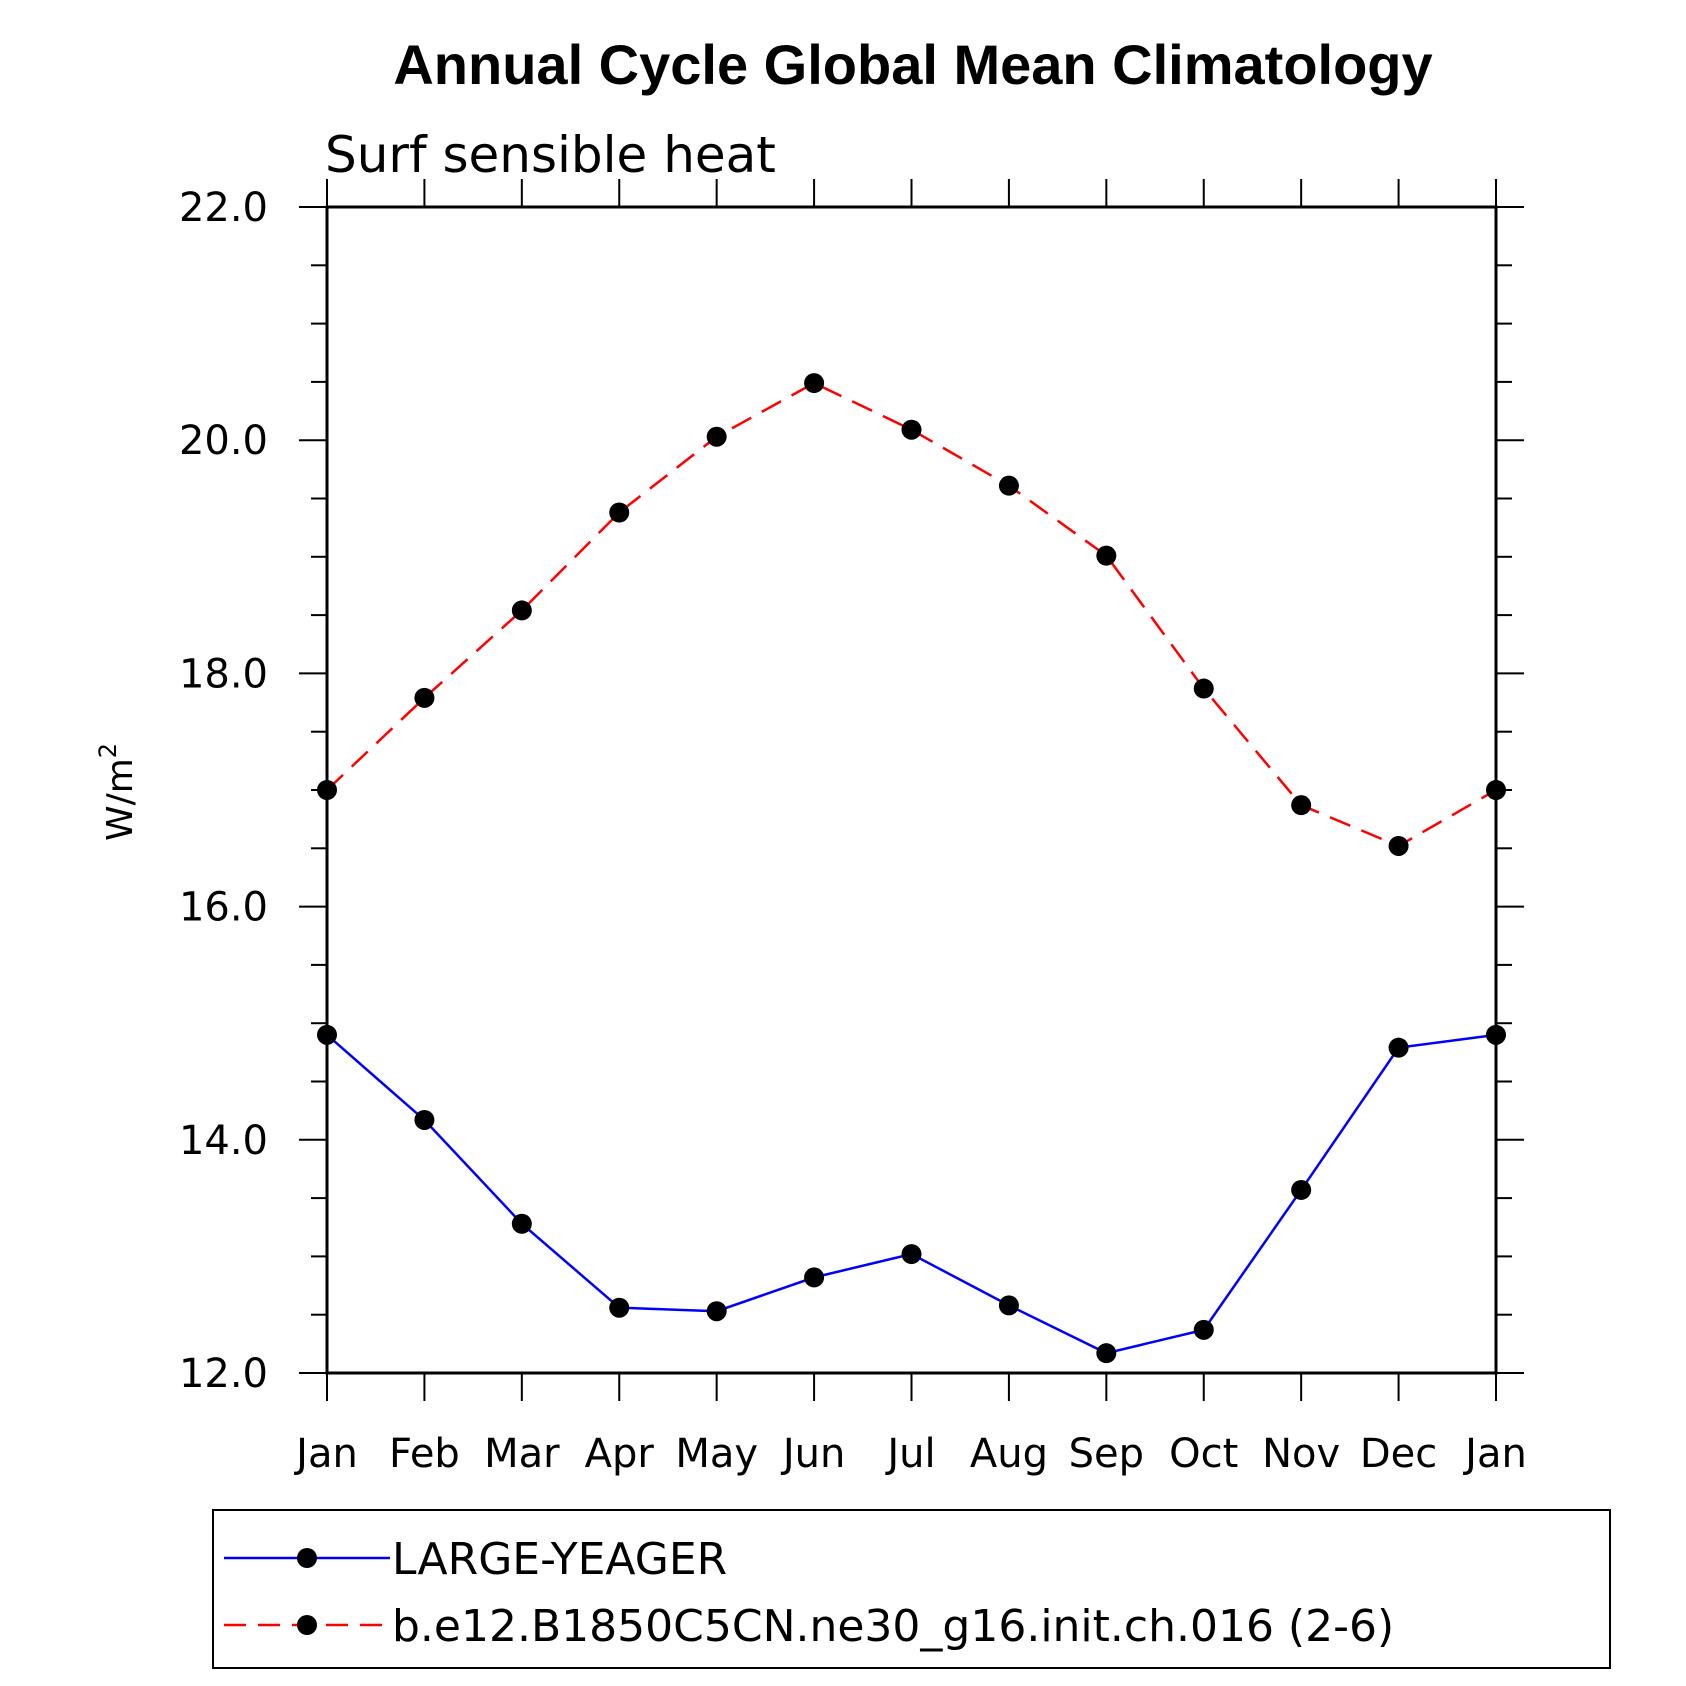 The image size is (1686, 1686). What do you see at coordinates (223, 208) in the screenshot?
I see `y-tick-label: 22.0` at bounding box center [223, 208].